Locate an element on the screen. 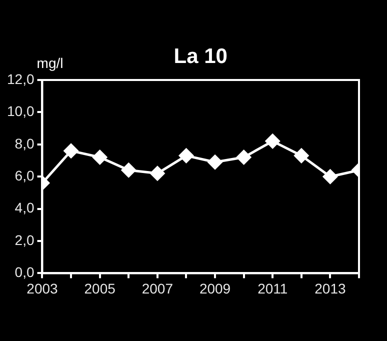  x-tick-label: 2007 is located at coordinates (158, 288).